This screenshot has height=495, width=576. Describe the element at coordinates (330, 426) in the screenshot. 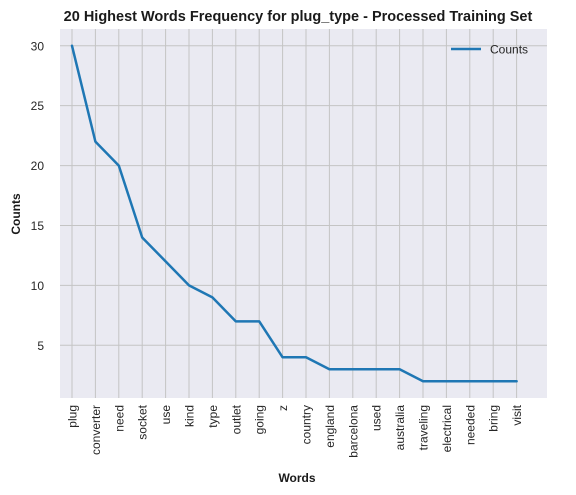

I see `x-tick-label: england` at that location.